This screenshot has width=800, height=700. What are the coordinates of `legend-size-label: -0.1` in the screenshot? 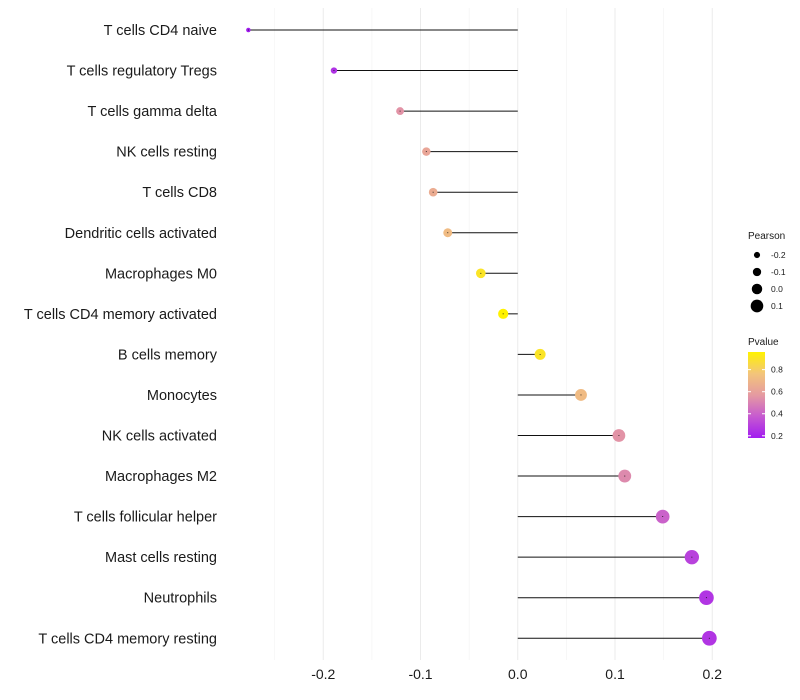 It's located at (778, 272).